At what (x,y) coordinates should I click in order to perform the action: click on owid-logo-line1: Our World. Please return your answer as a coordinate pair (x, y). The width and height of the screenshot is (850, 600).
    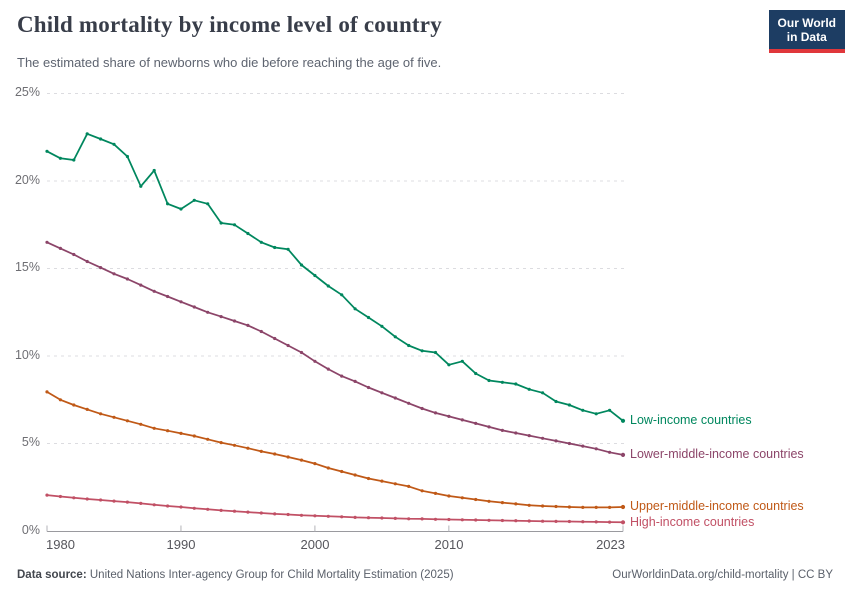
    Looking at the image, I should click on (806, 23).